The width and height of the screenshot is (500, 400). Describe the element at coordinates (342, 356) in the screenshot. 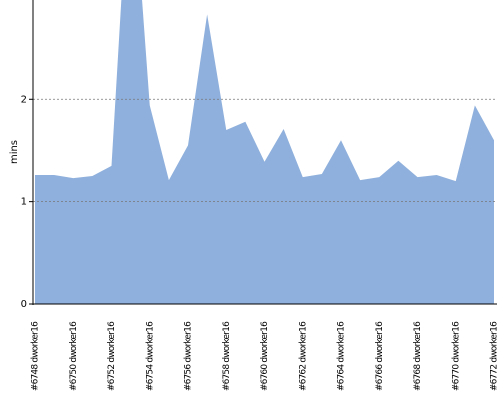

I see `x-tick-label: #6764 dworker16` at that location.